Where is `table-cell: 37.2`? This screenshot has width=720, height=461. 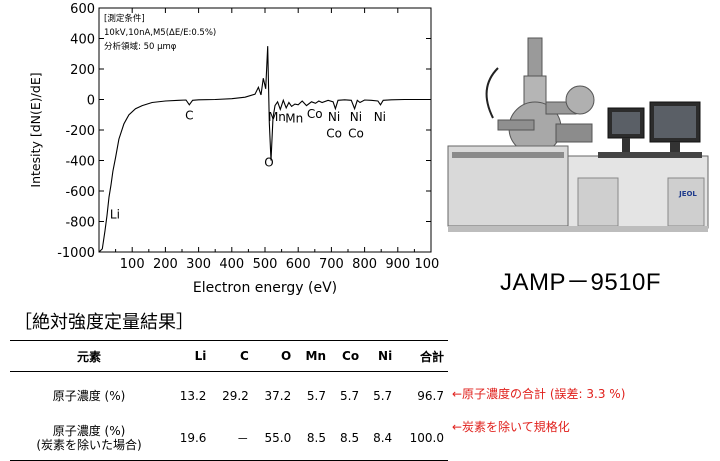 table-cell: 37.2 is located at coordinates (278, 396).